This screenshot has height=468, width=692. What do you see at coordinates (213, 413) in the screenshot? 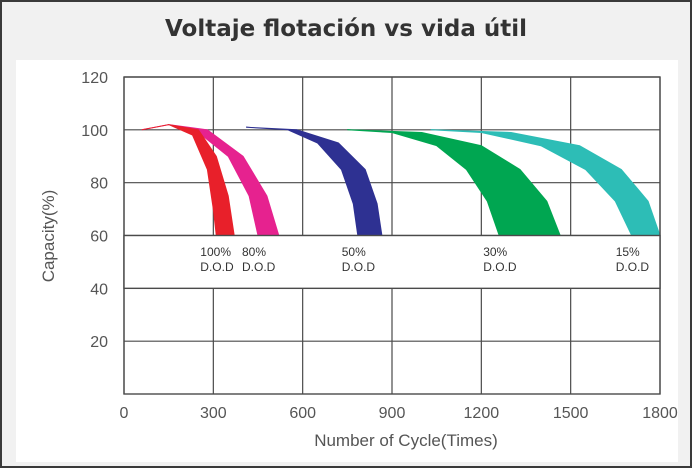
I see `x-tick-label: 300` at bounding box center [213, 413].